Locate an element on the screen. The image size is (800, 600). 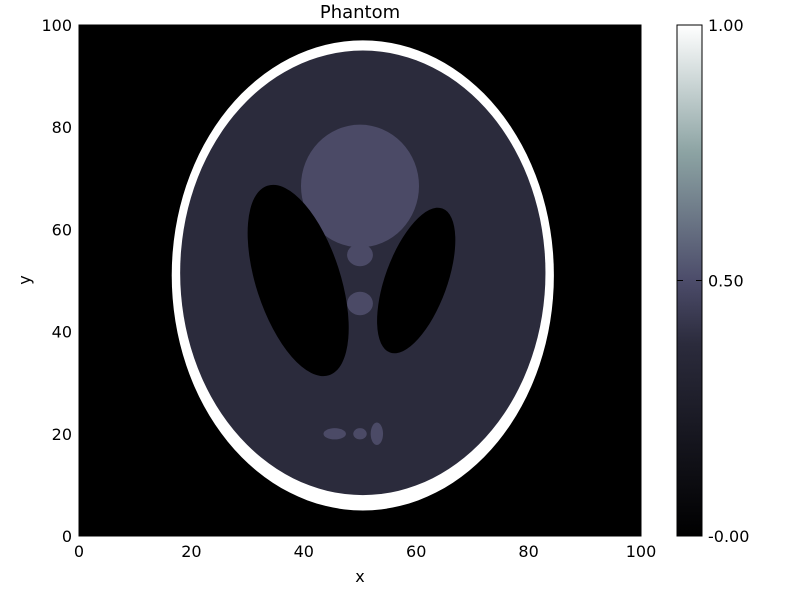
y-tick-label: 60 is located at coordinates (62, 229).